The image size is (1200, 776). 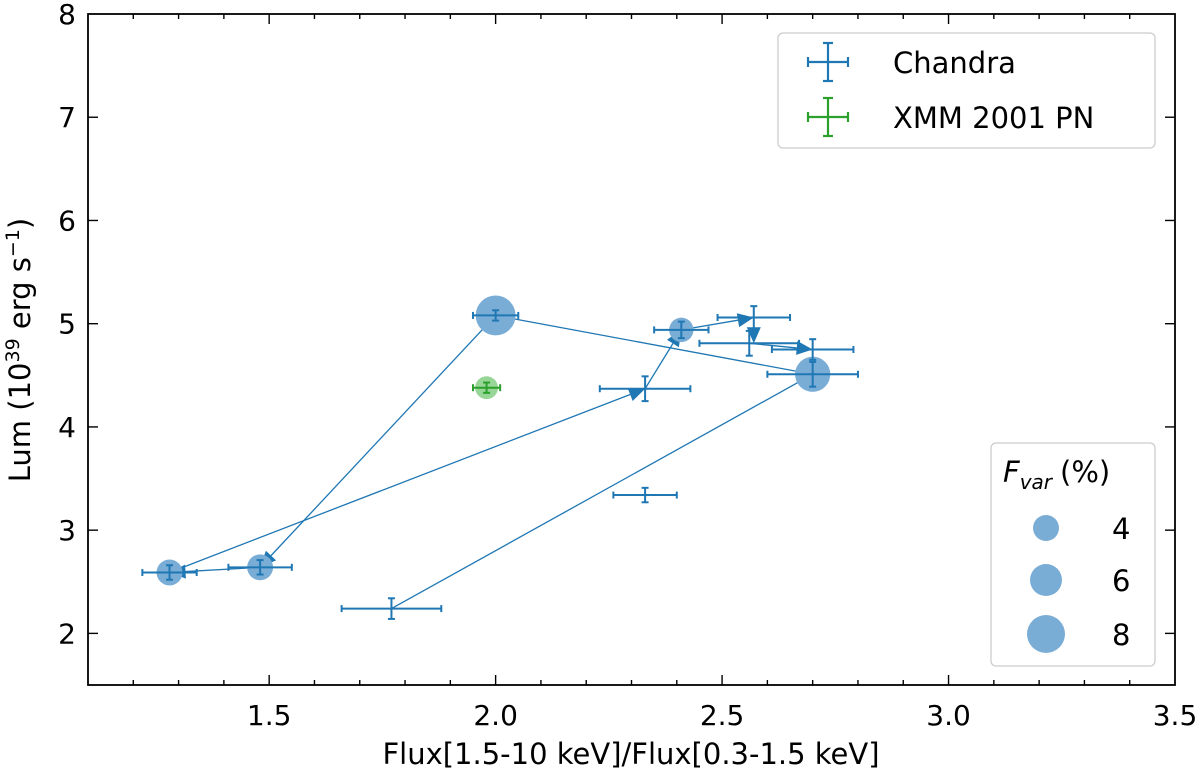 I want to click on y-tick-label: 2, so click(x=67, y=633).